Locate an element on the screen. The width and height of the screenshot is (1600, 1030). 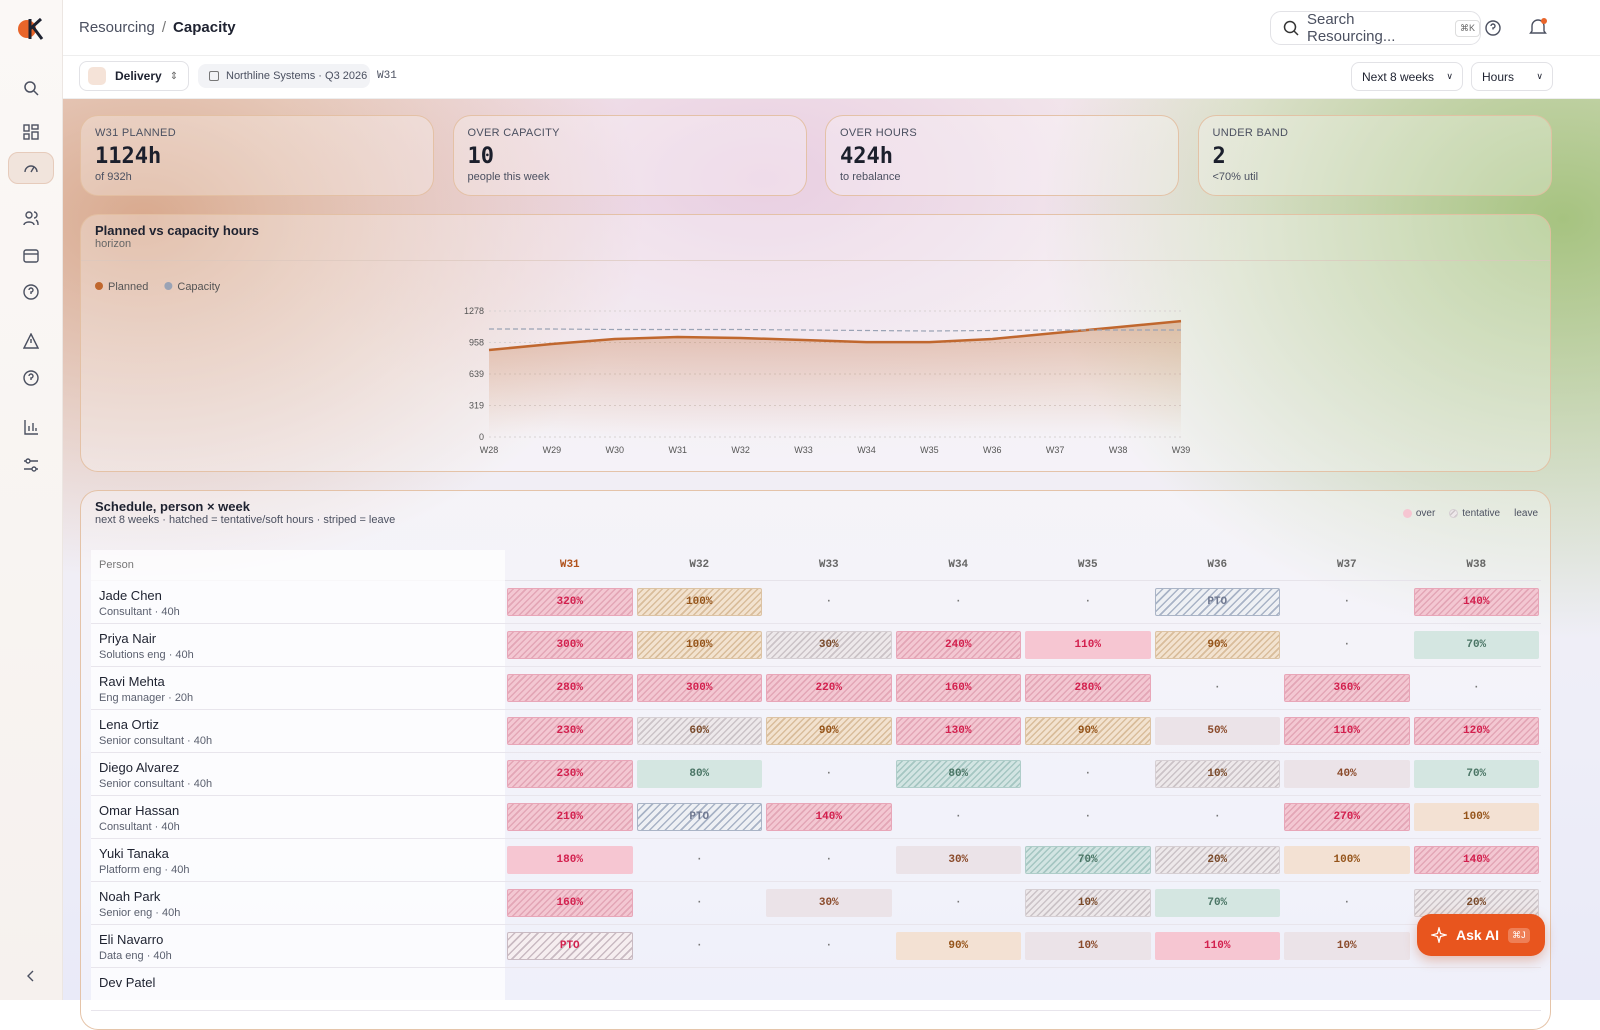
week-header: W35 is located at coordinates (1087, 565).